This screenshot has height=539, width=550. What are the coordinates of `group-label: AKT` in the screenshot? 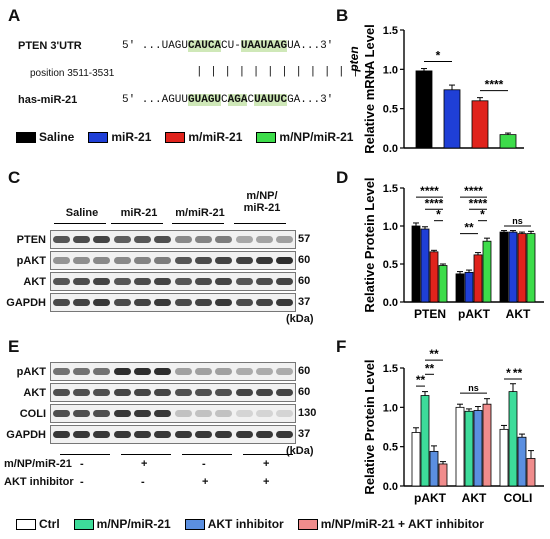 It's located at (474, 498).